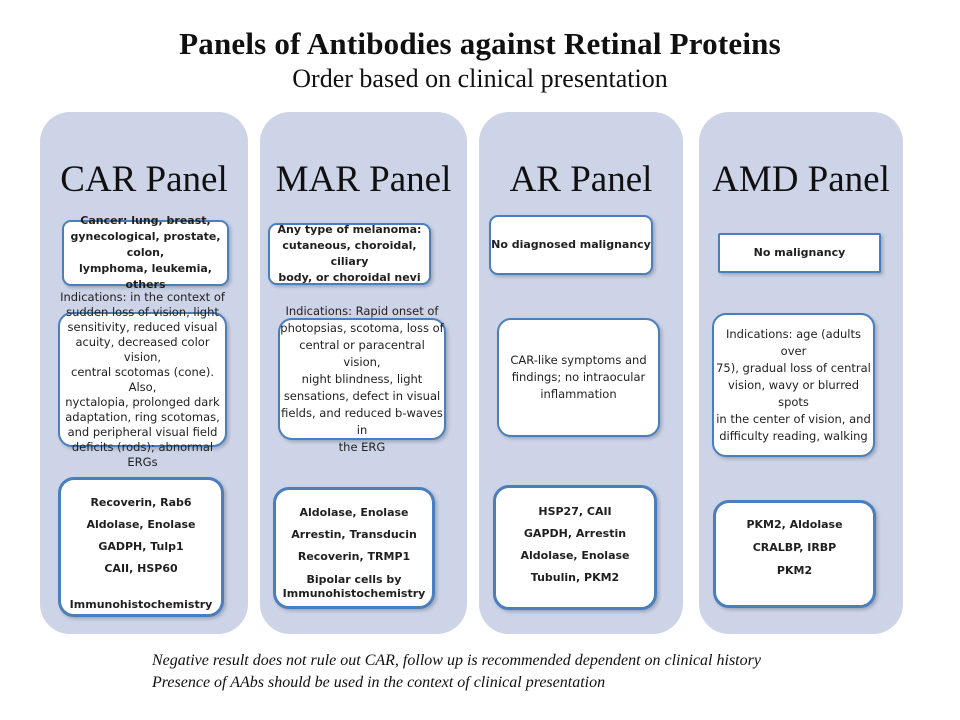 This screenshot has height=720, width=960. What do you see at coordinates (354, 586) in the screenshot?
I see `test-item: Bipolar cells by Immunohistochemistry` at bounding box center [354, 586].